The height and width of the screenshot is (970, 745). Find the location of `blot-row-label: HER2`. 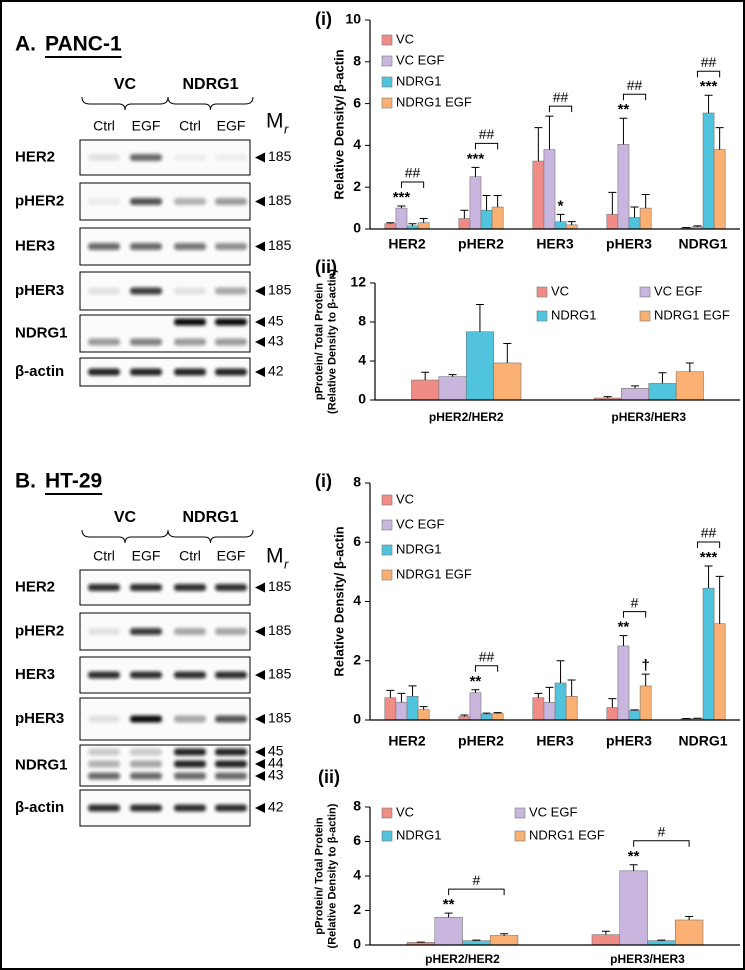

blot-row-label: HER2 is located at coordinates (35, 156).